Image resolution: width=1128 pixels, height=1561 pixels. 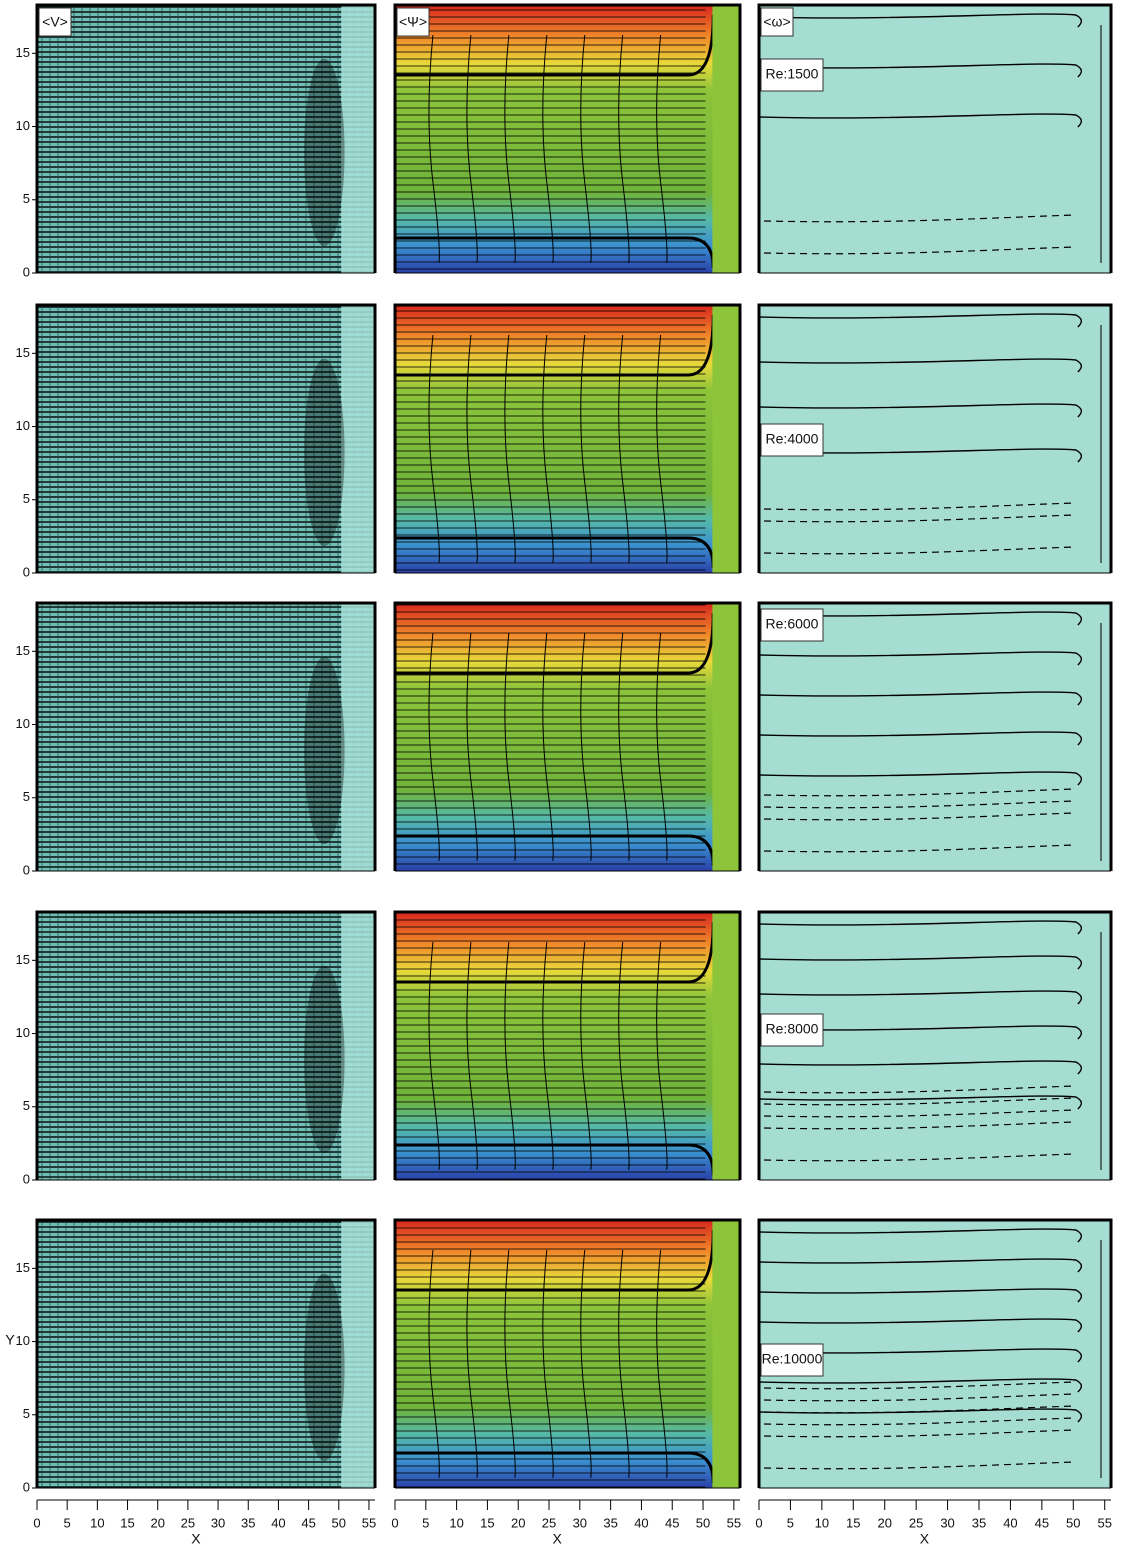 I want to click on re-label: Re:8000, so click(x=792, y=1029).